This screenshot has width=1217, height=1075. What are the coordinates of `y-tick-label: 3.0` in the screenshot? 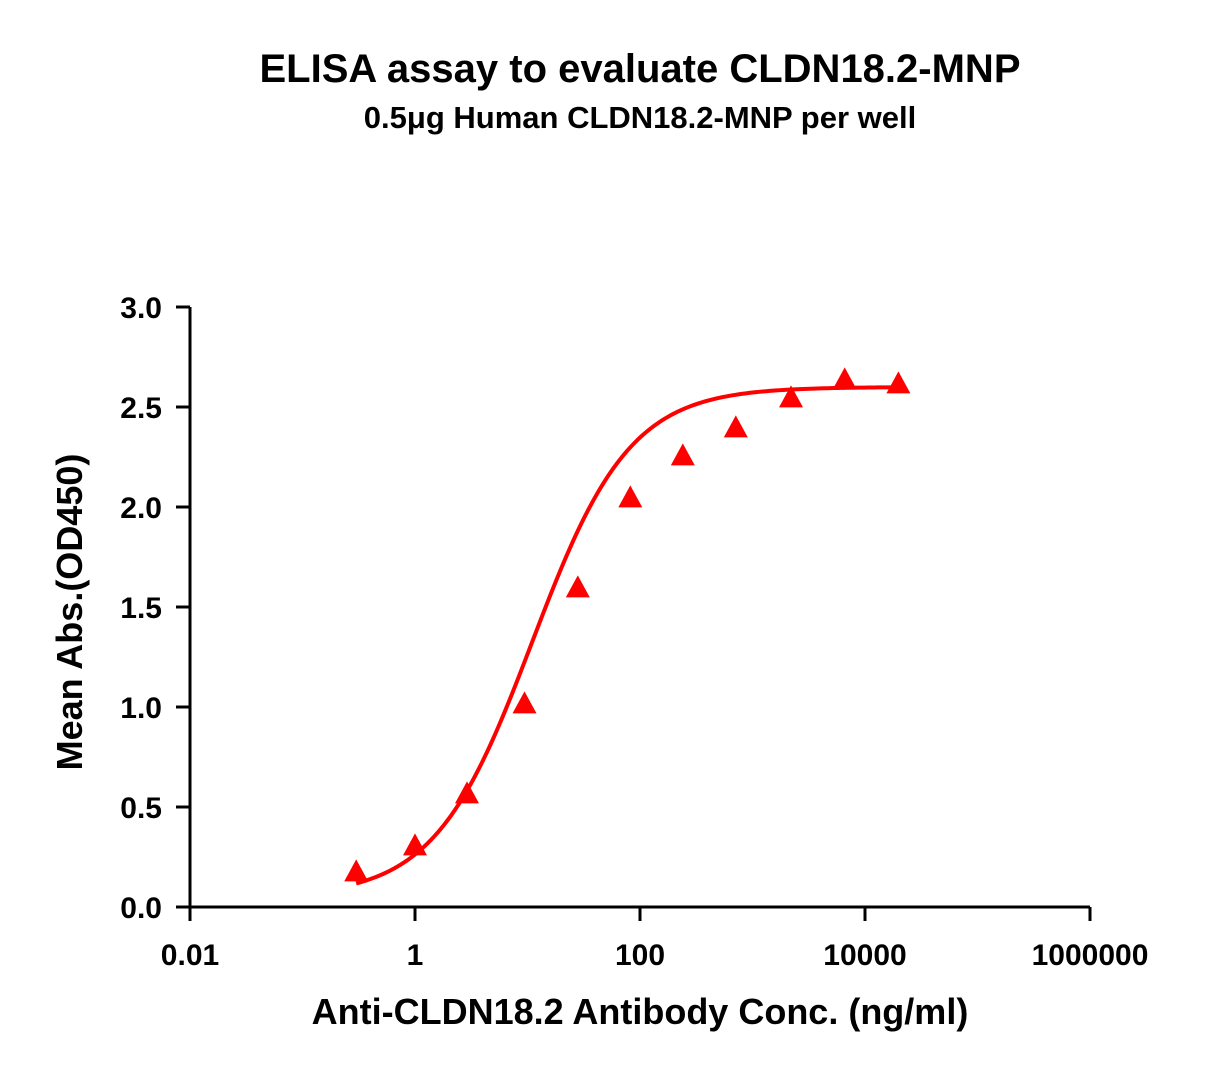 It's located at (141, 308).